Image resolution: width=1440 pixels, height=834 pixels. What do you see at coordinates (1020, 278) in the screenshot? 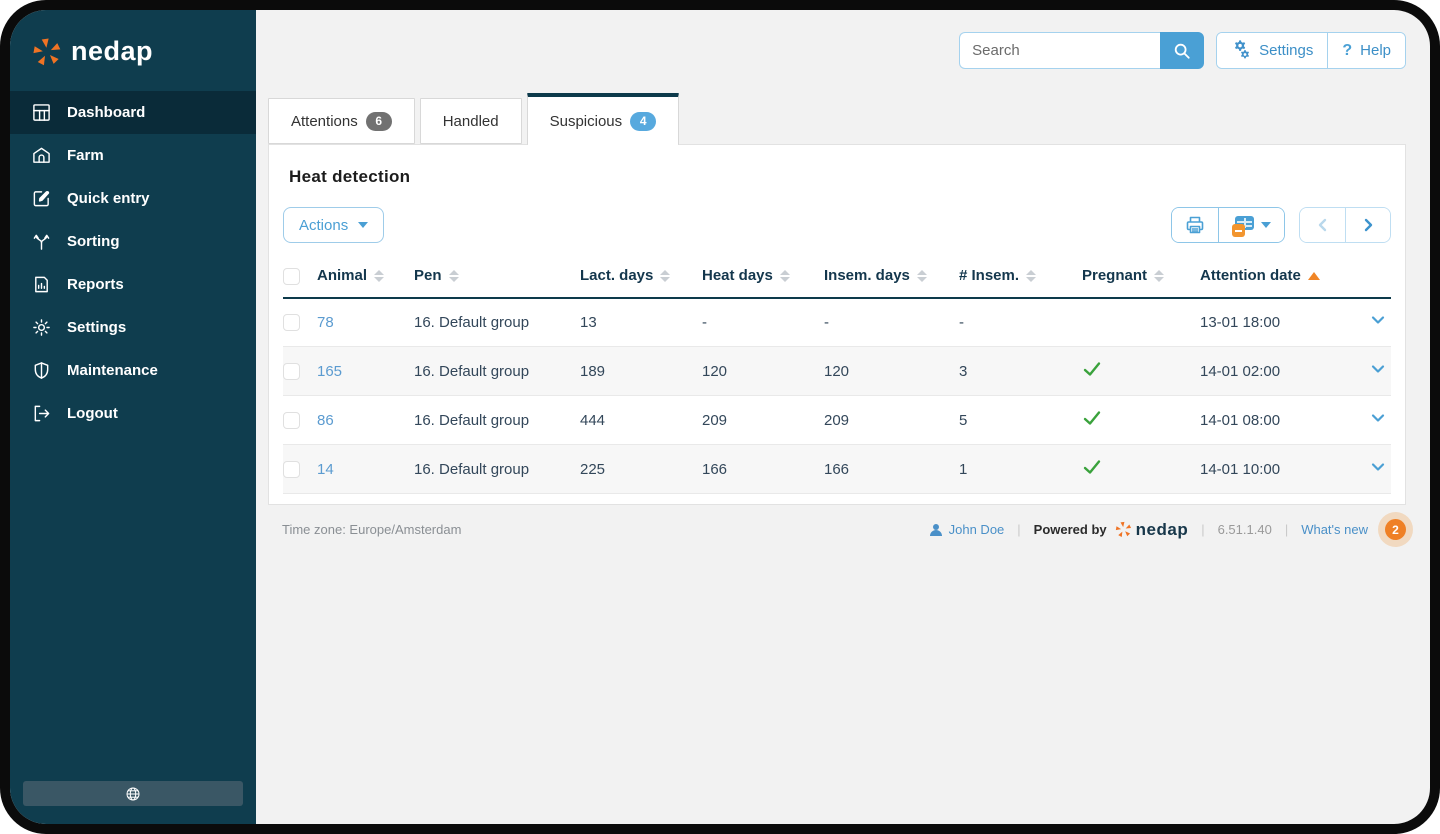
I see `column-header-num-insem: # Insem.` at bounding box center [1020, 278].